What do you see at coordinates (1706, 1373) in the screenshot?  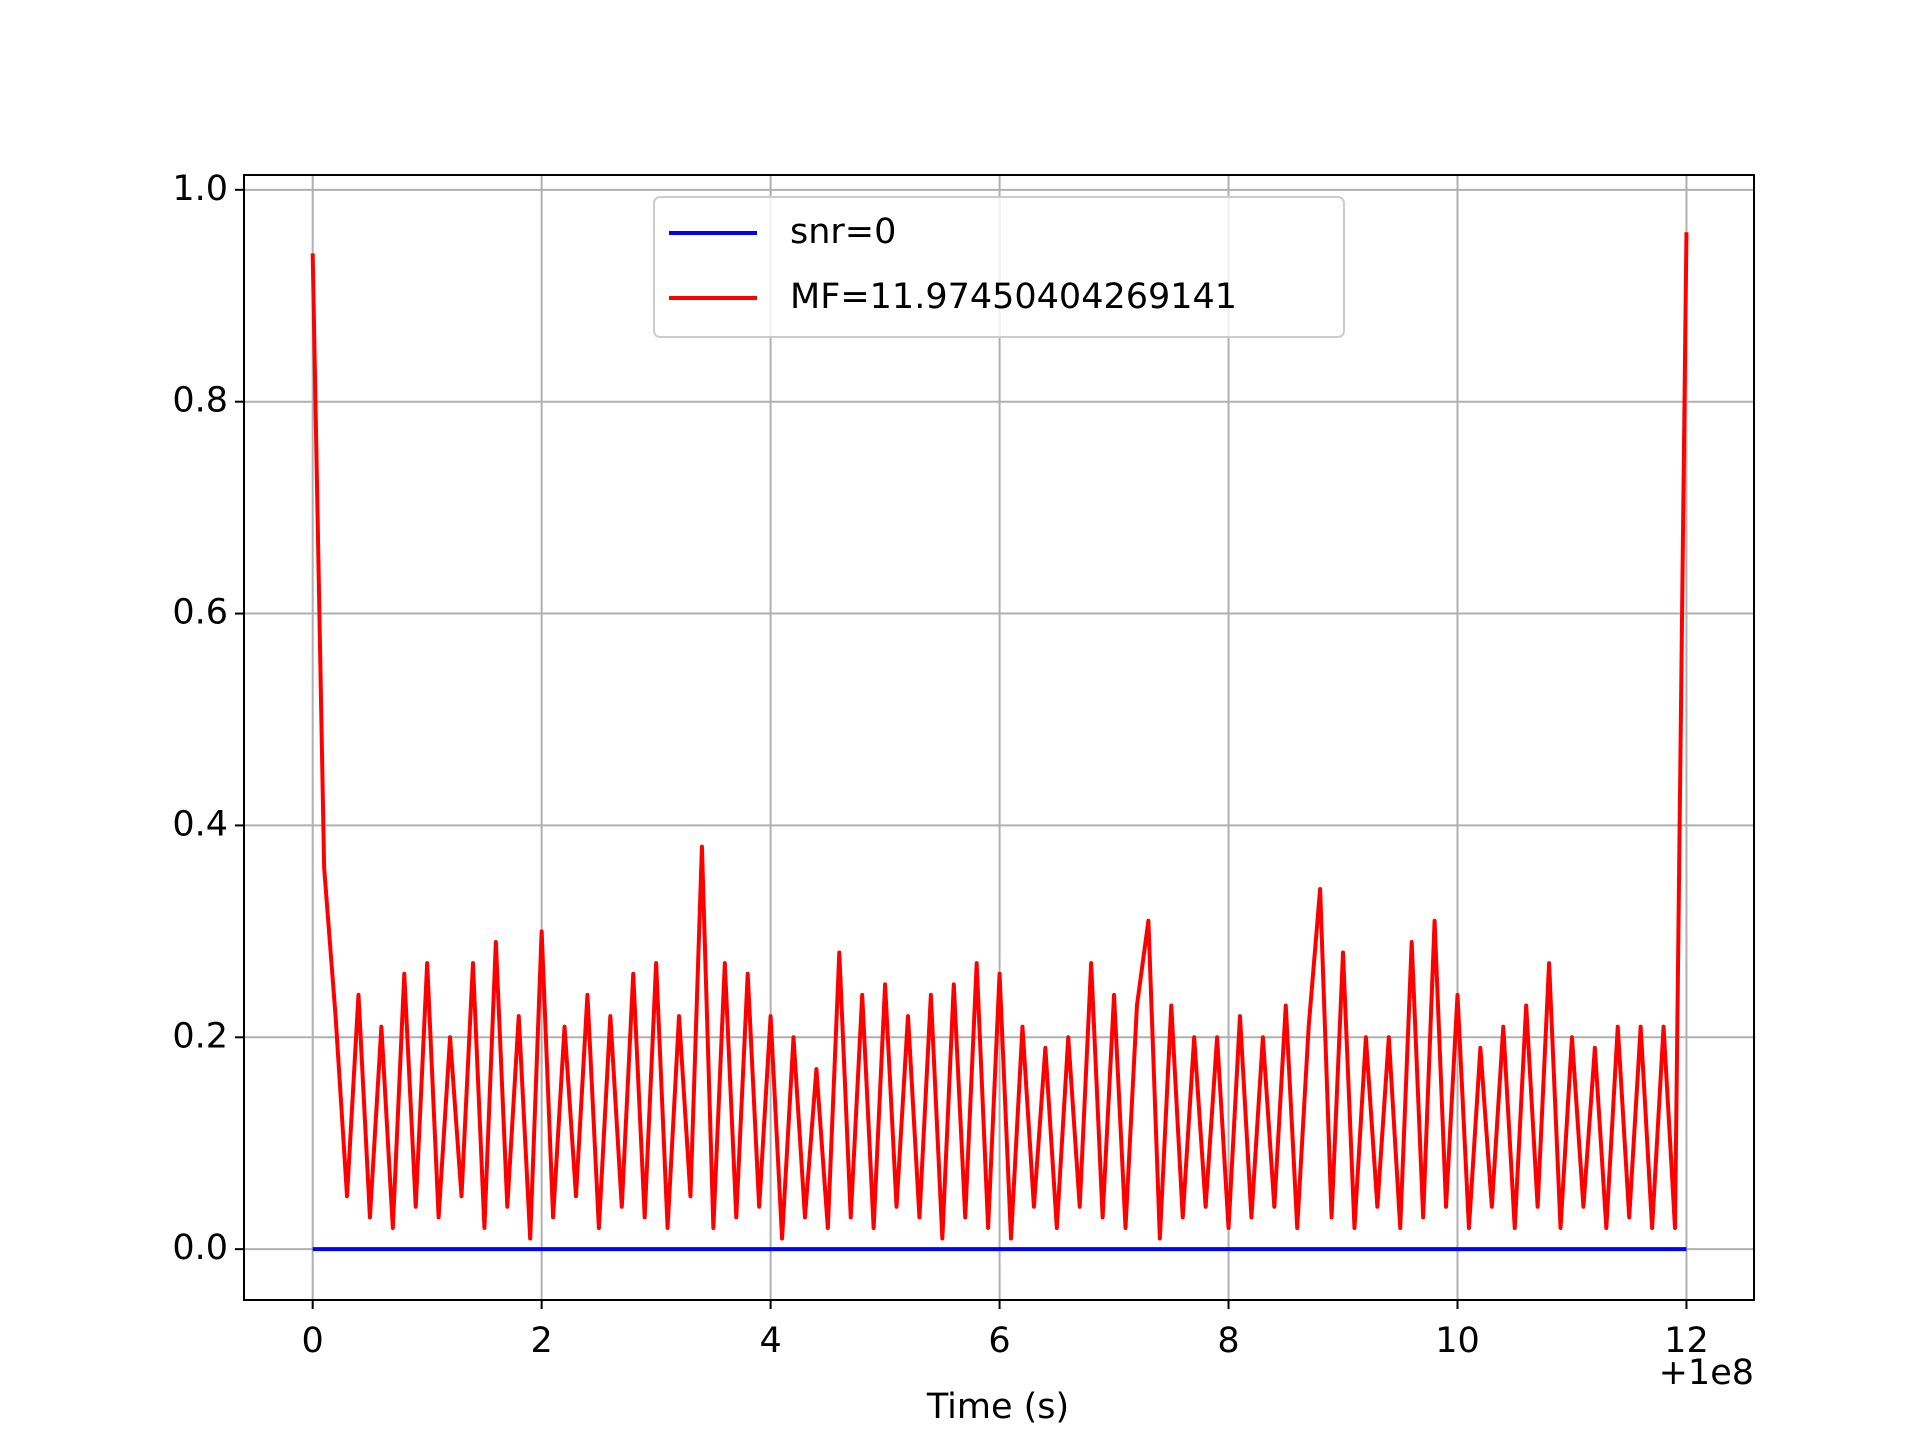 I see `x-offset-label: +1e8` at bounding box center [1706, 1373].